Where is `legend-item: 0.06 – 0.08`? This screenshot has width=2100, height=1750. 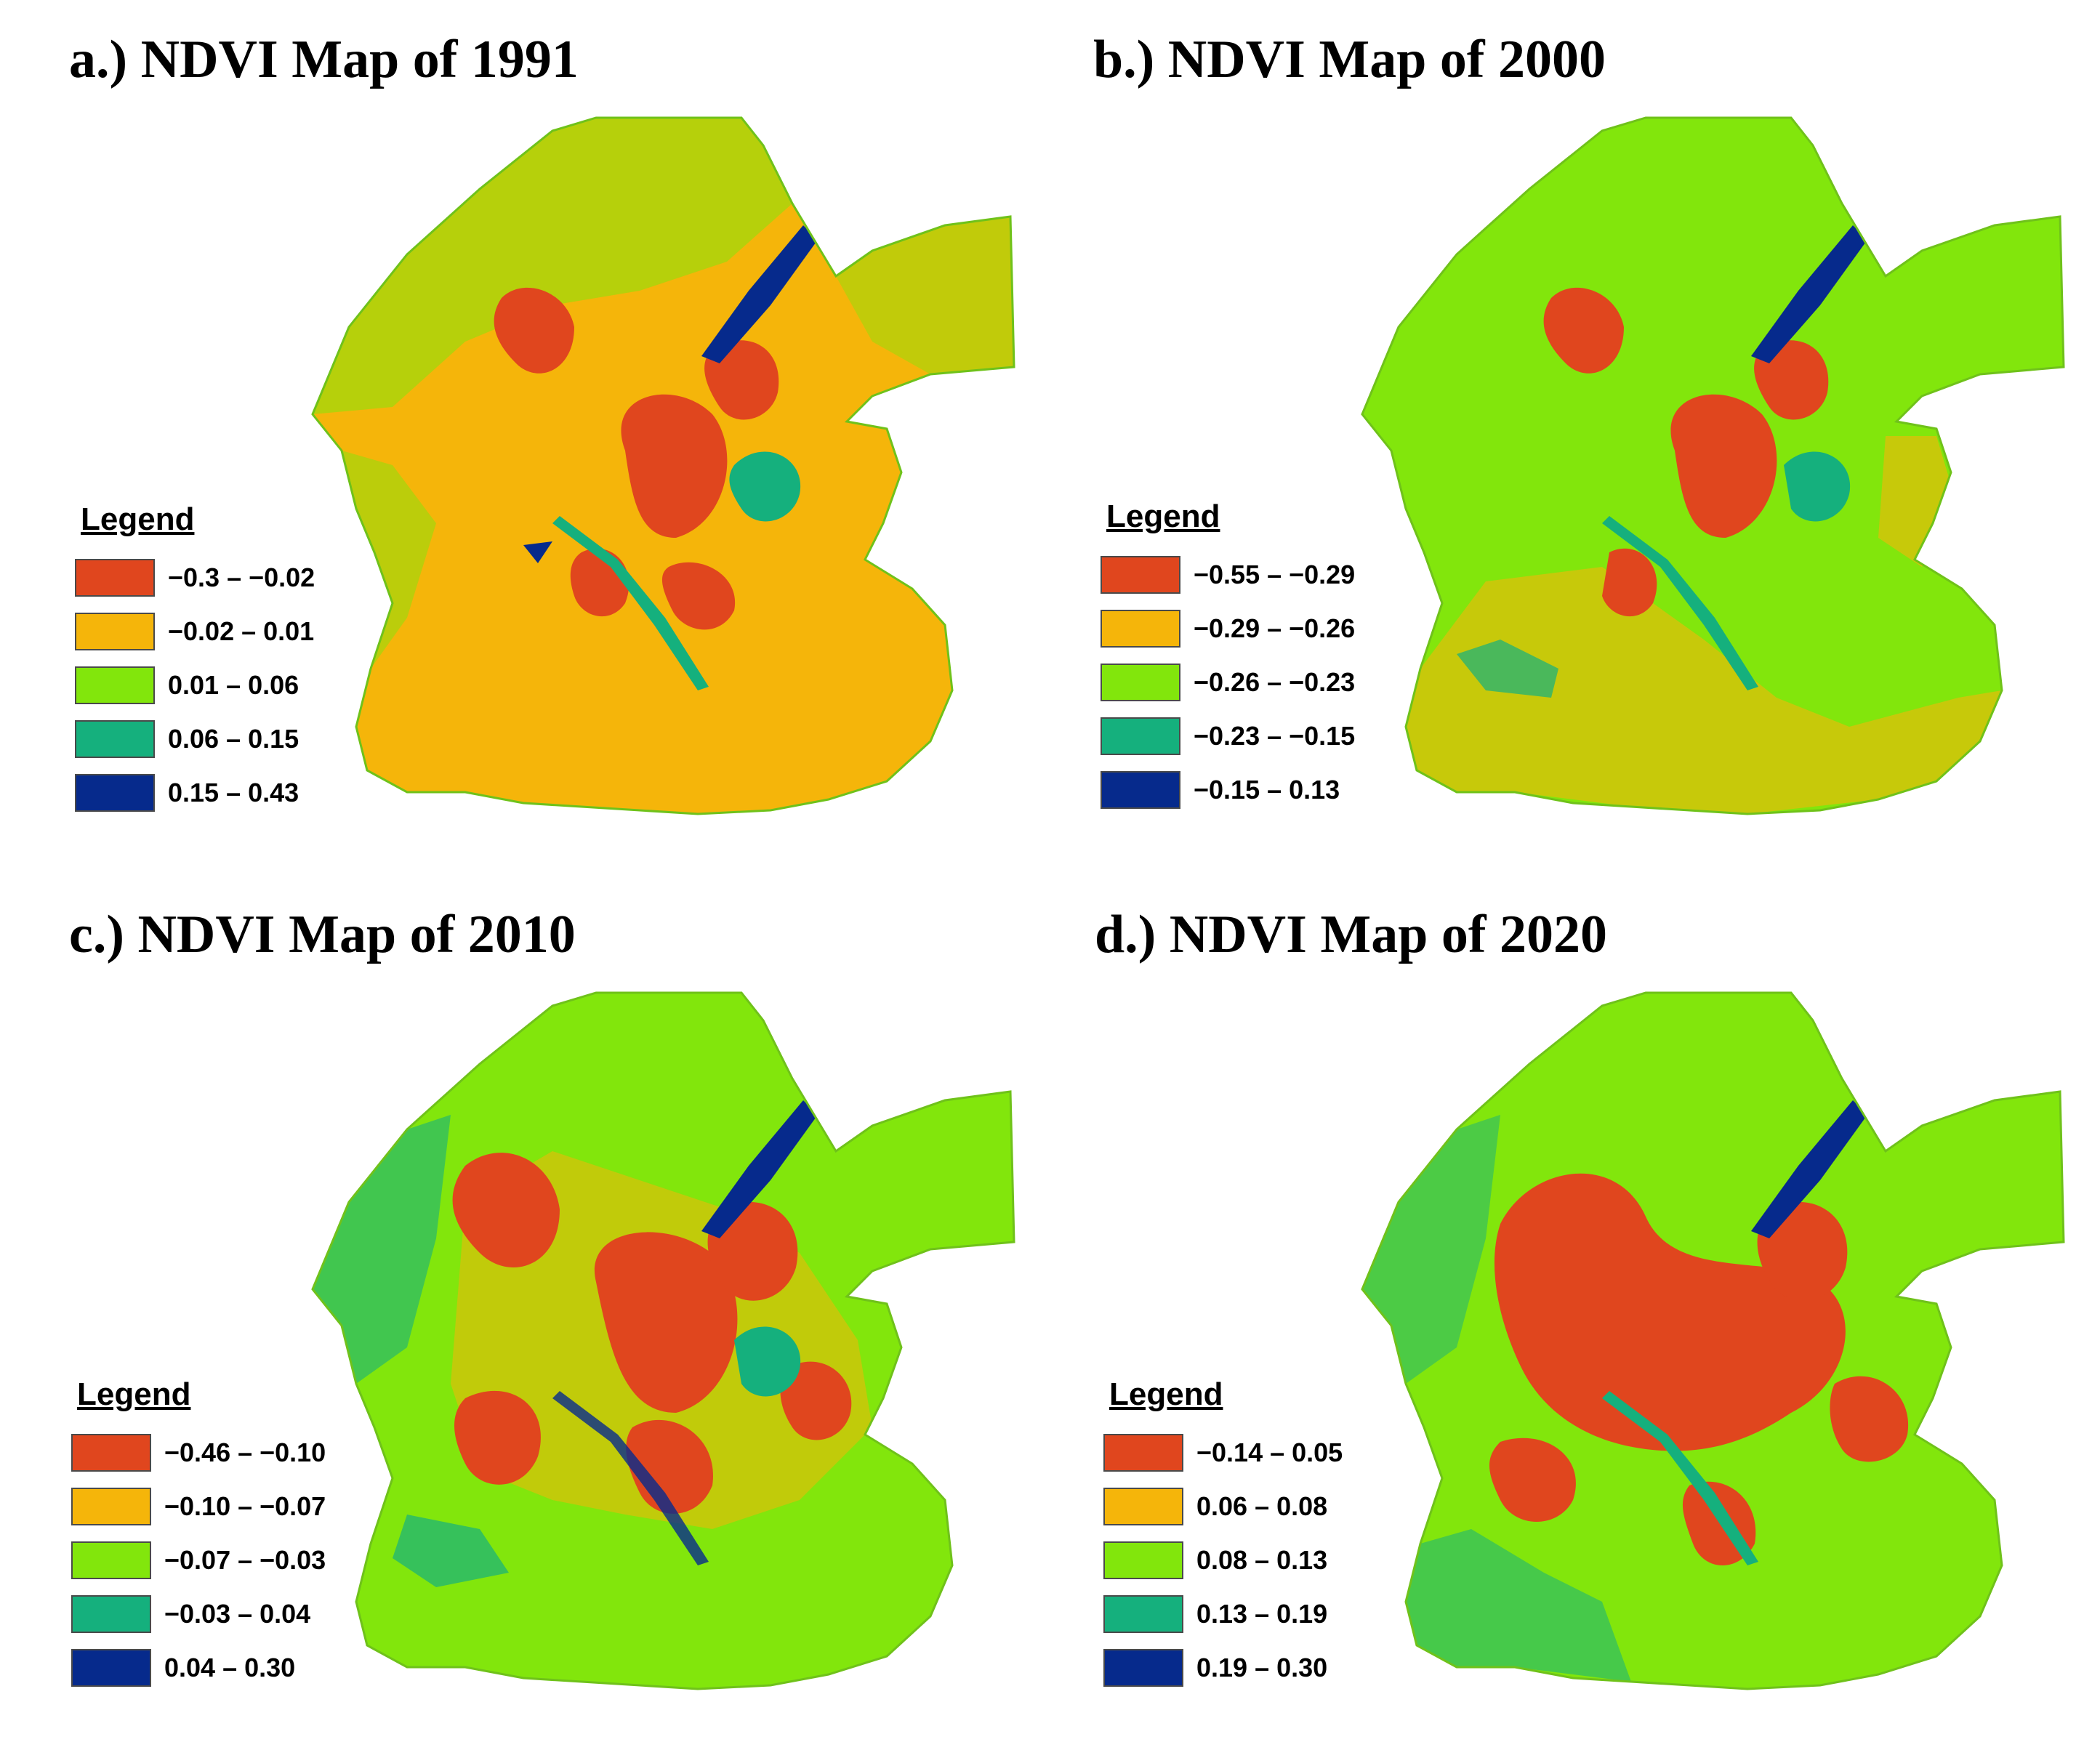
legend-item: 0.06 – 0.08 is located at coordinates (1223, 1506).